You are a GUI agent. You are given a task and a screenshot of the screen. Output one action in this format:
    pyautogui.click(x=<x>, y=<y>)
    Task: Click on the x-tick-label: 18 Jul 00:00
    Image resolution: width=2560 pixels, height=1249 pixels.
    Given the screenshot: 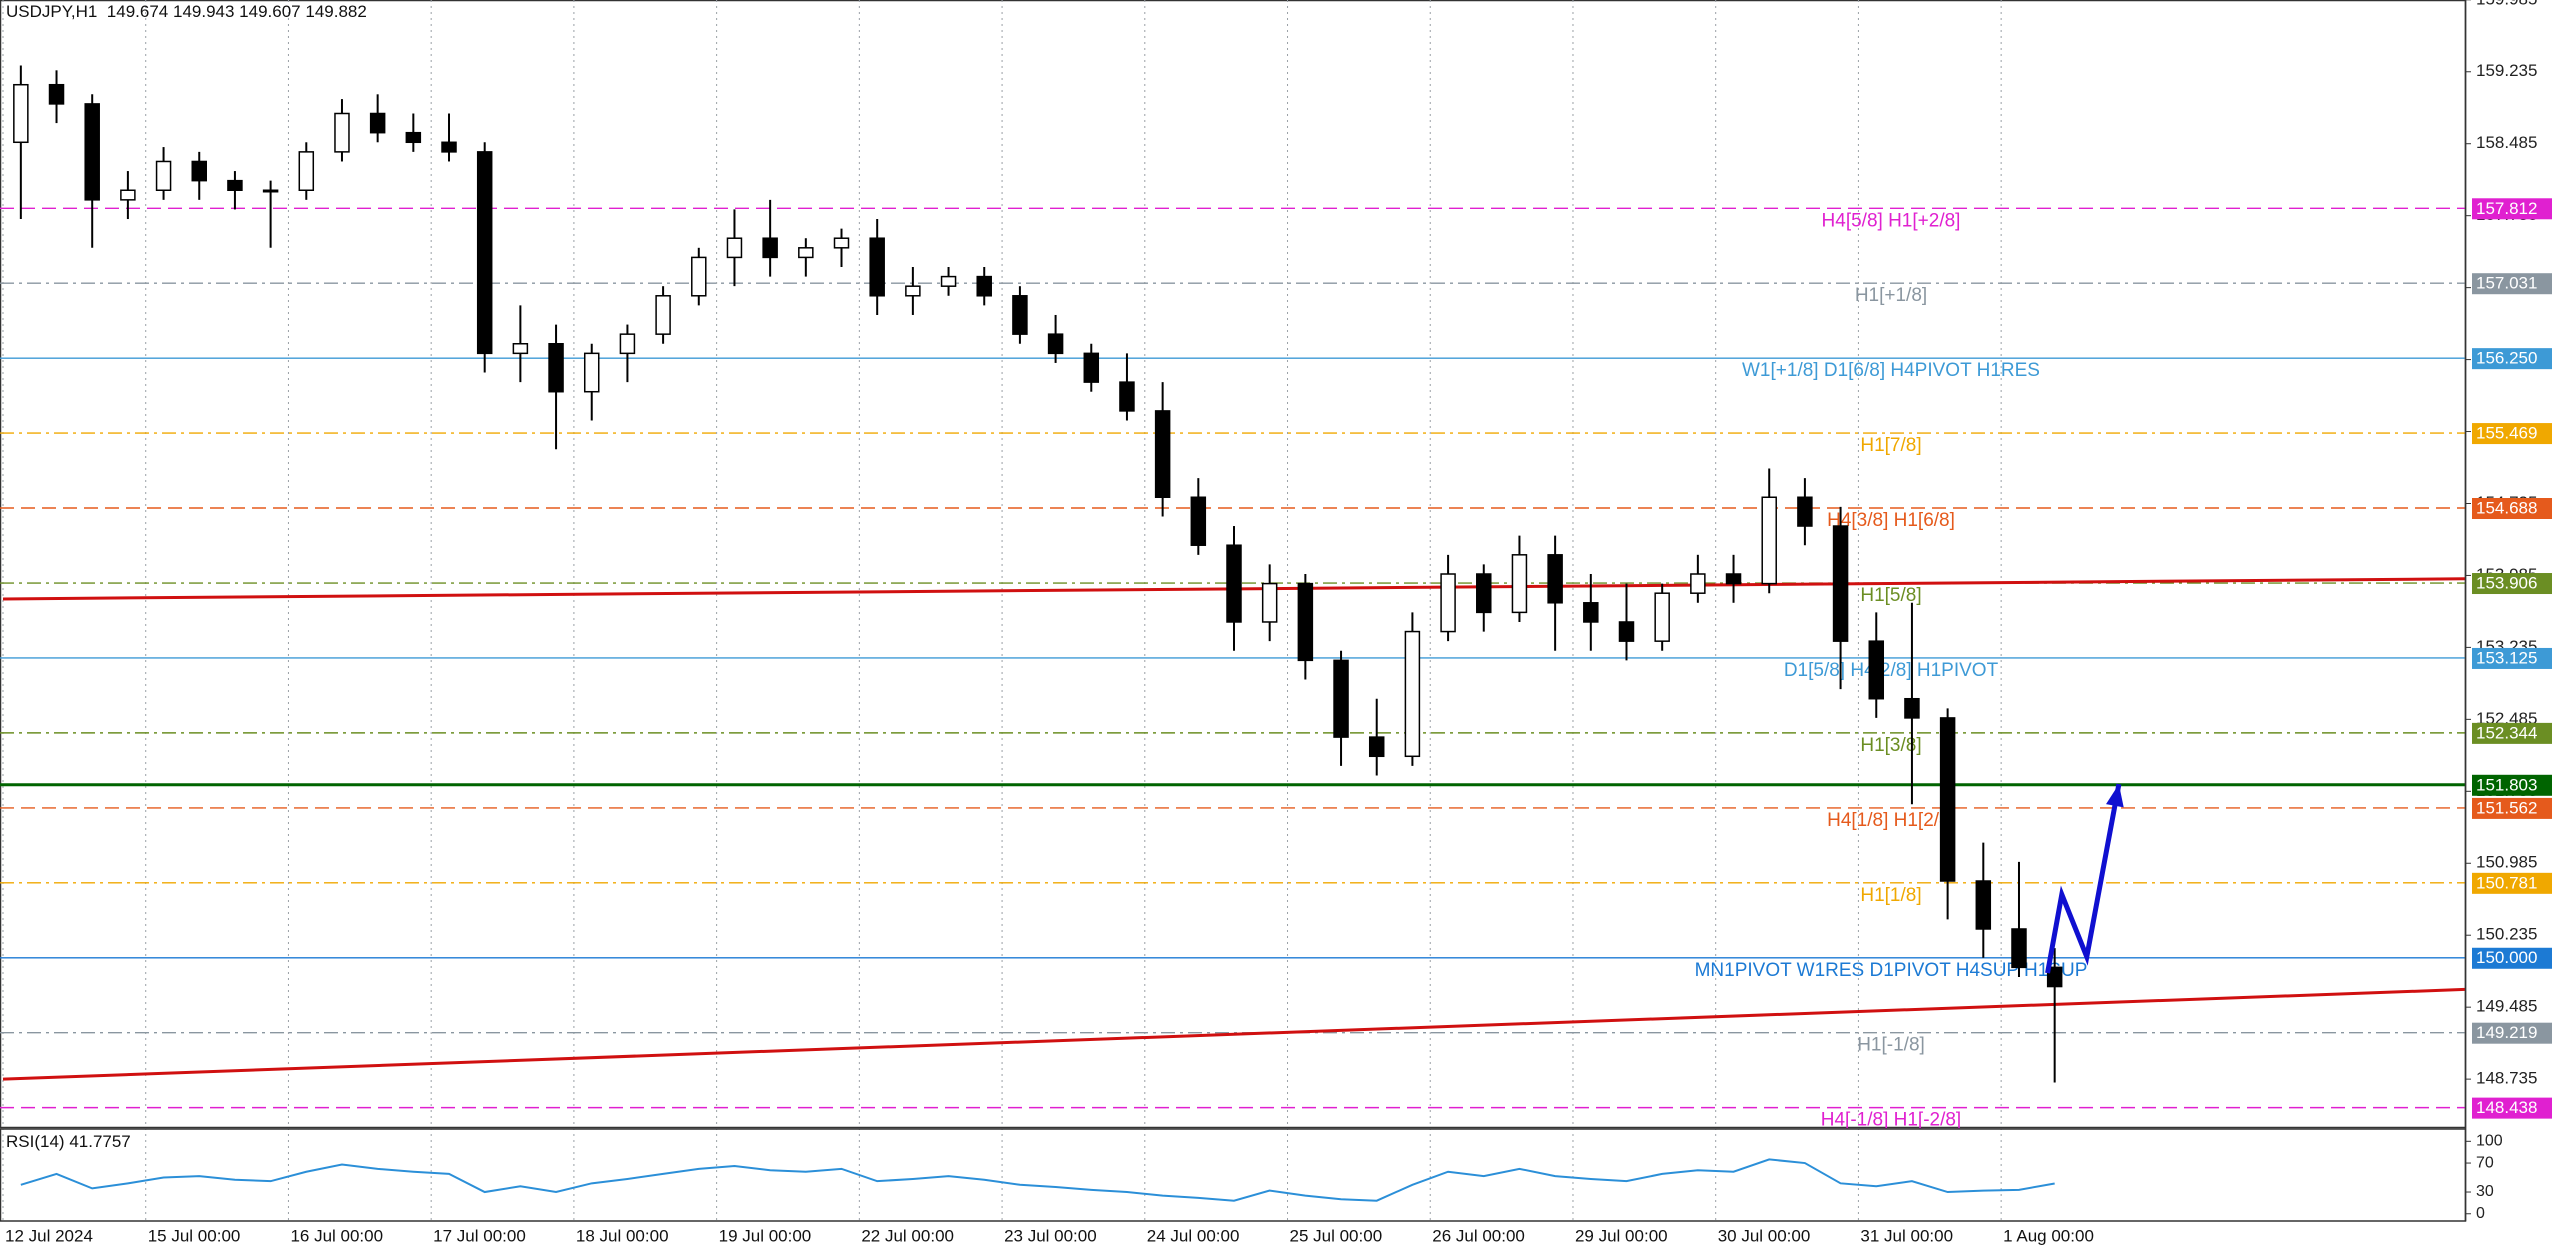 What is the action you would take?
    pyautogui.click(x=622, y=1235)
    